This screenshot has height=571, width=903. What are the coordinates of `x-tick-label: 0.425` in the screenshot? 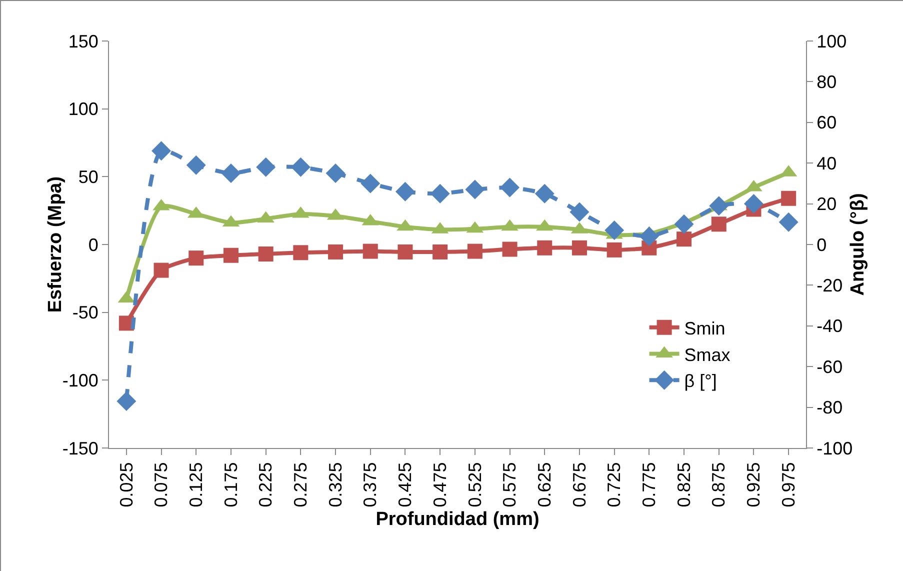 It's located at (405, 485).